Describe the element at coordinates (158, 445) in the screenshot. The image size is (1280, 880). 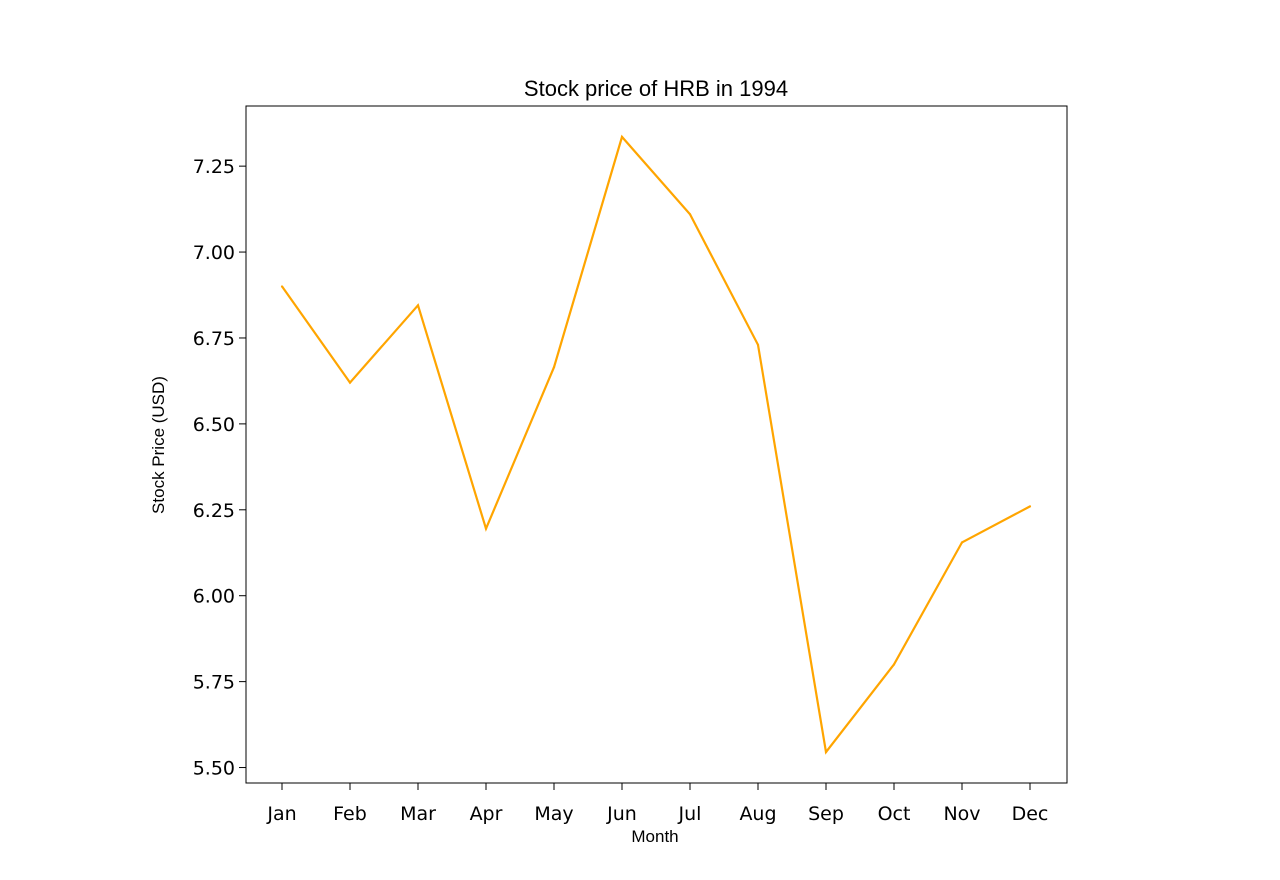
I see `y-axis-label: Stock Price (USD)` at that location.